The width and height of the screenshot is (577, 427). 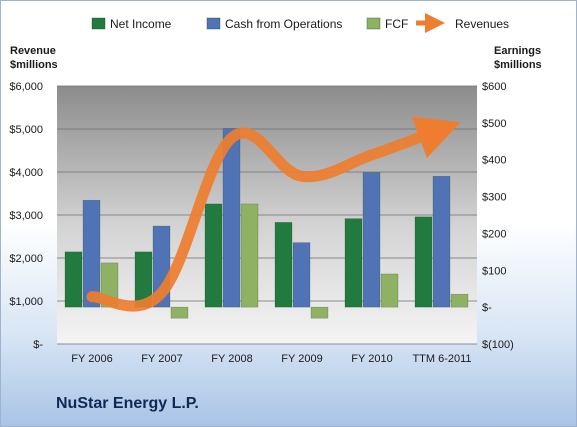 I want to click on left-tick-label: $3,000, so click(x=26, y=216).